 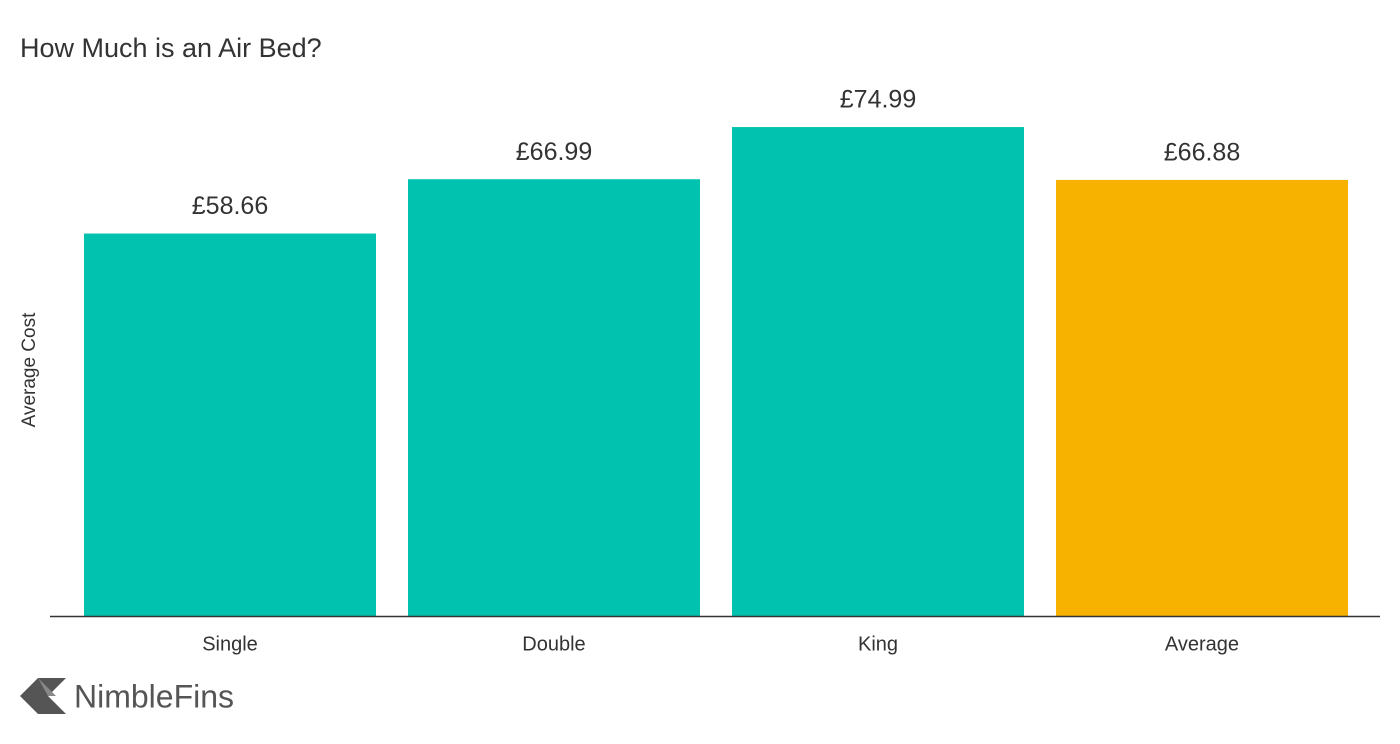 I want to click on value-label: £74.99, so click(x=878, y=100).